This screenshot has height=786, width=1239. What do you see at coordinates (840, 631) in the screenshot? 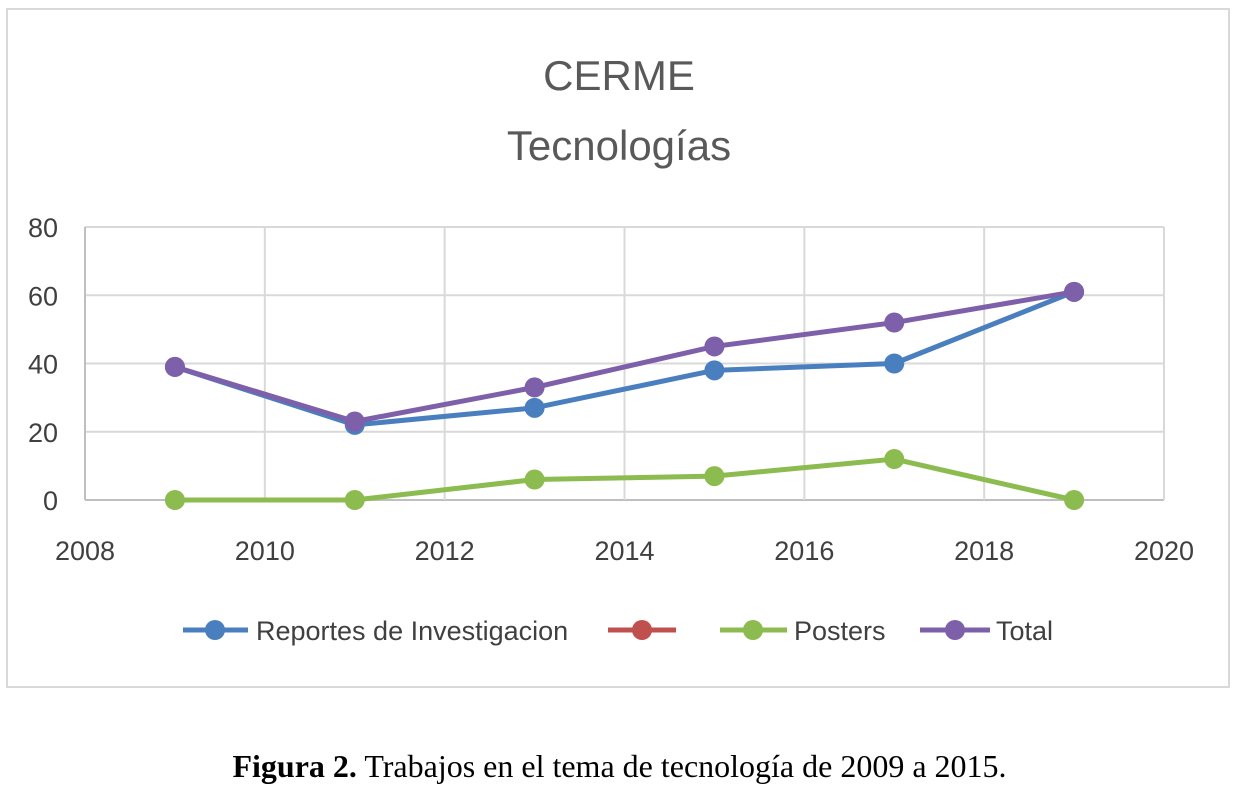
I see `legend-label: Posters` at bounding box center [840, 631].